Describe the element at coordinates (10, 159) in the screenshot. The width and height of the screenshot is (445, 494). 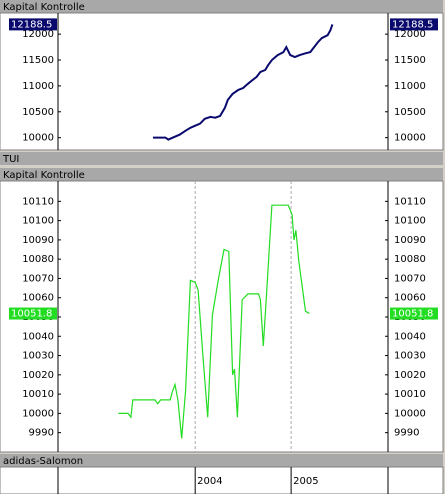
I see `panel-title: TUI` at that location.